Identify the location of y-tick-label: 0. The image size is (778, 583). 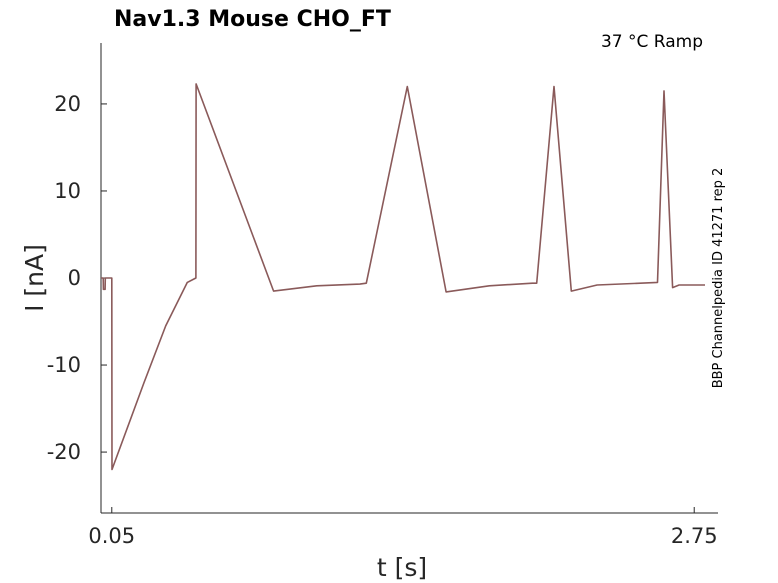
(74, 278).